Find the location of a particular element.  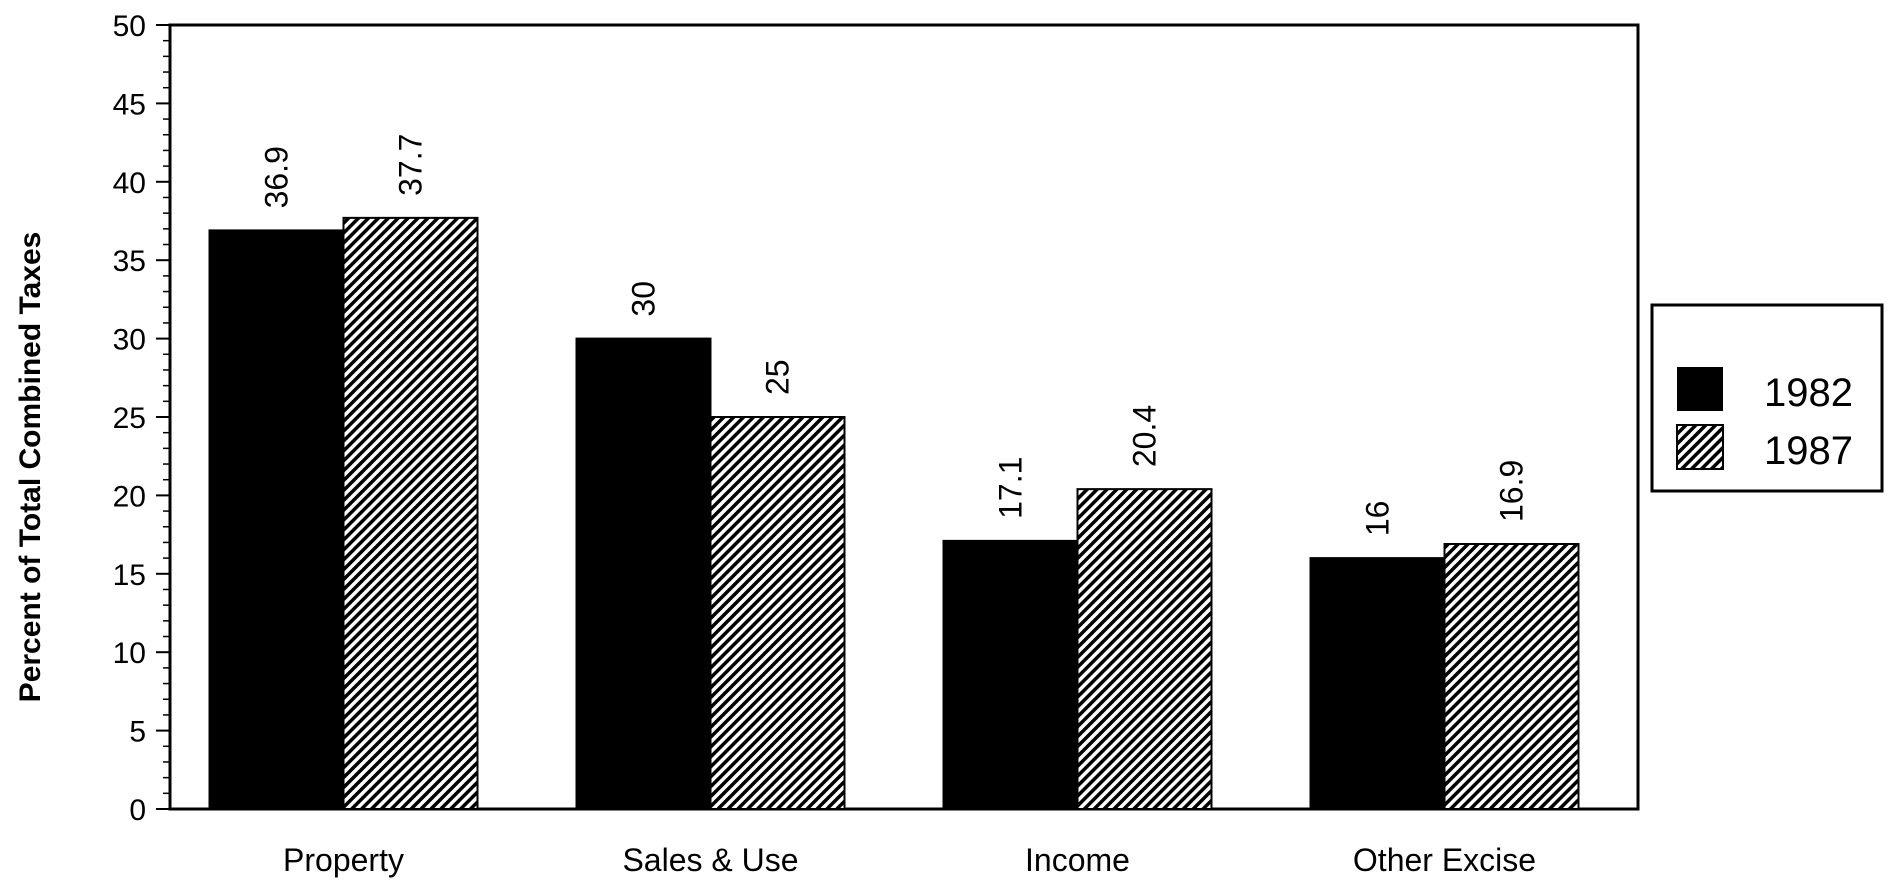

y-tick-label: 5 is located at coordinates (137, 732).